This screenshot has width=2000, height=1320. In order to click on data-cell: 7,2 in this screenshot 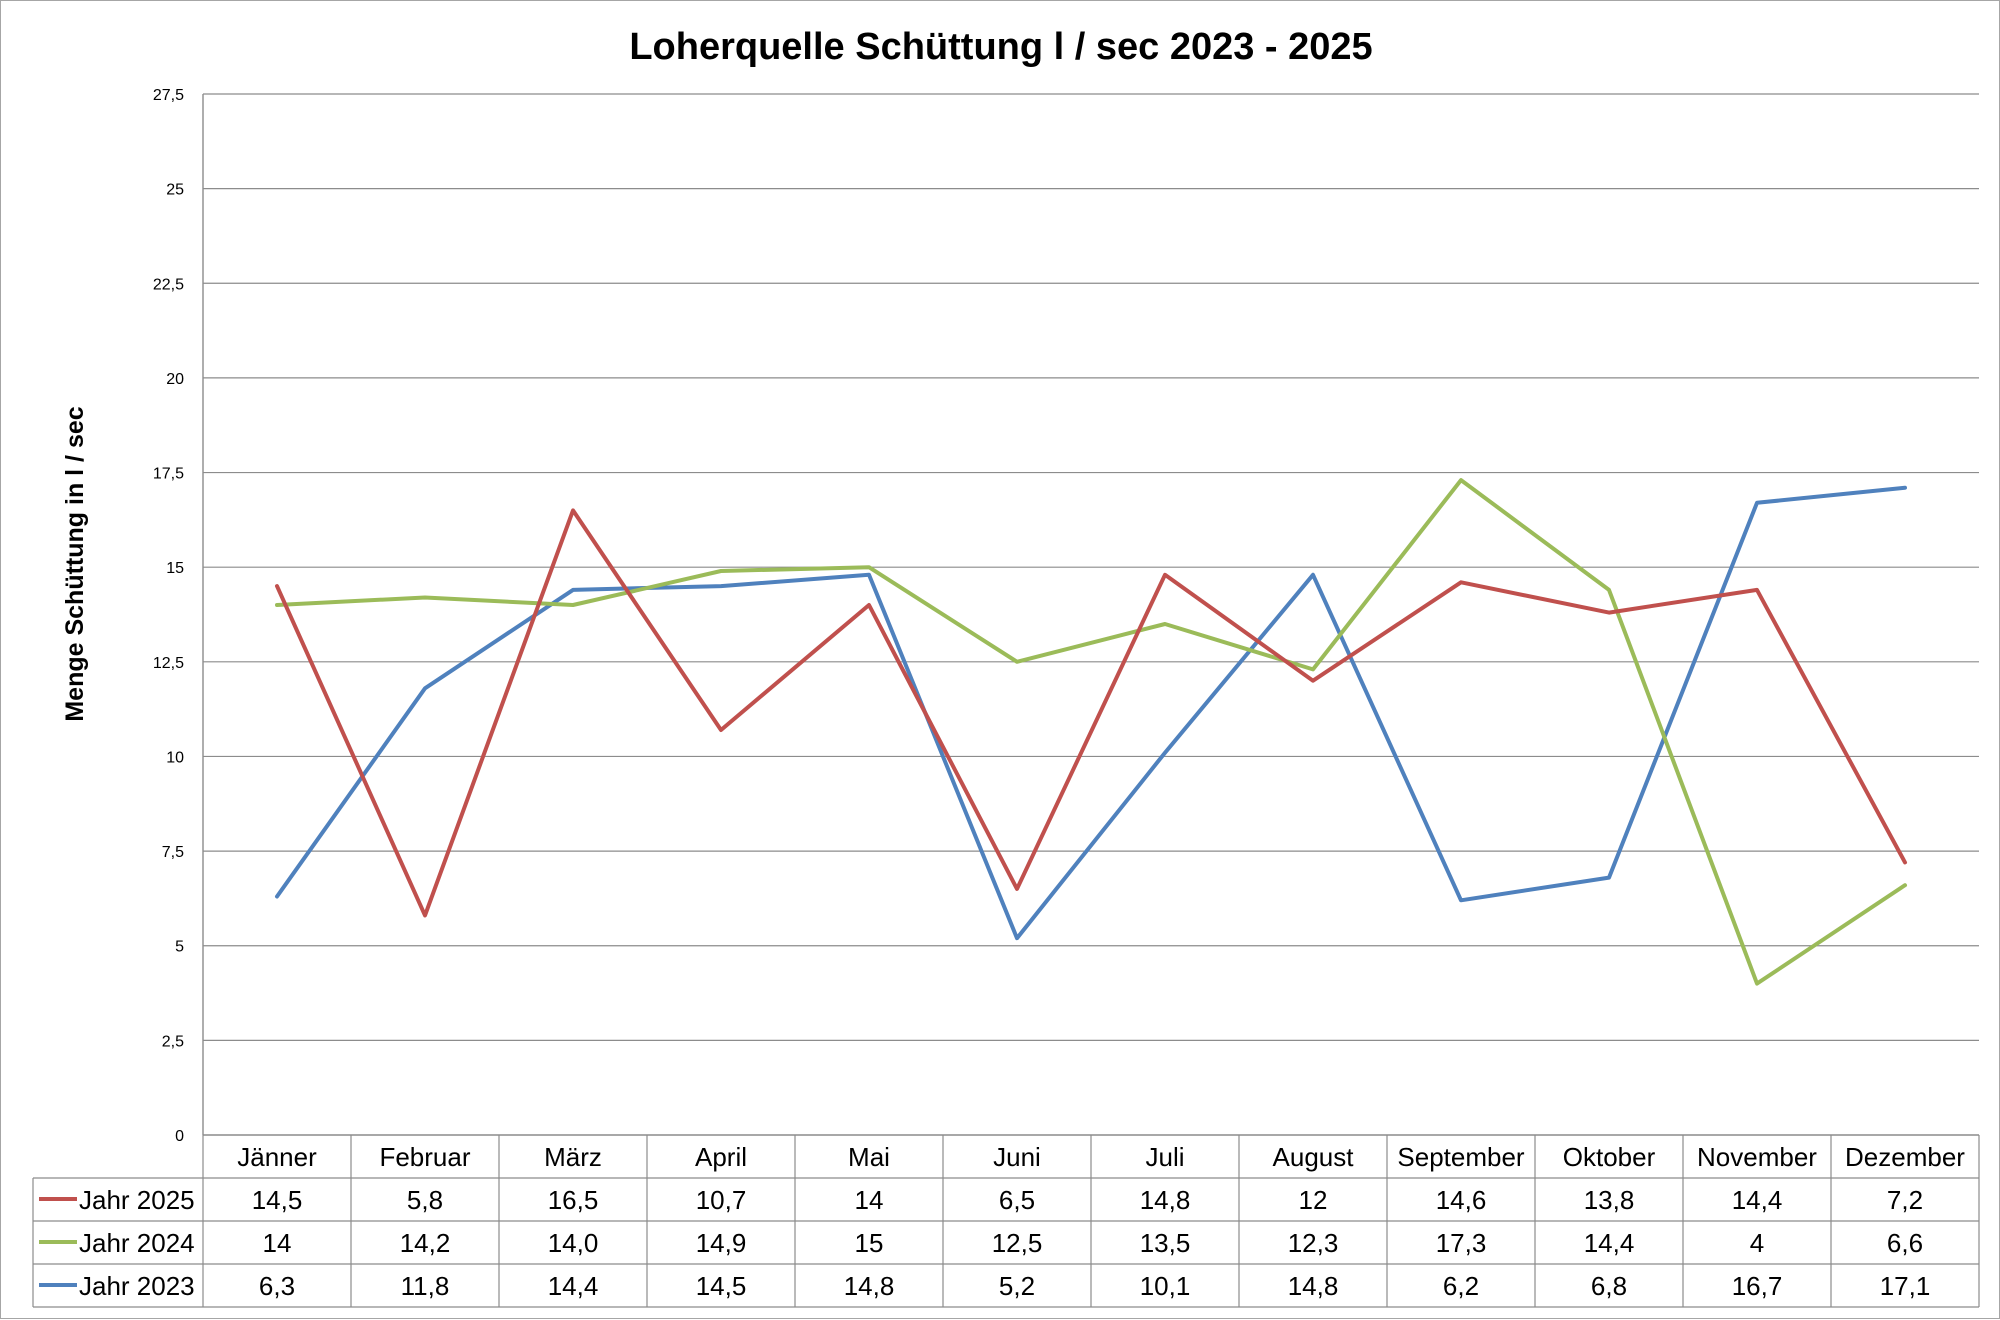, I will do `click(1905, 1200)`.